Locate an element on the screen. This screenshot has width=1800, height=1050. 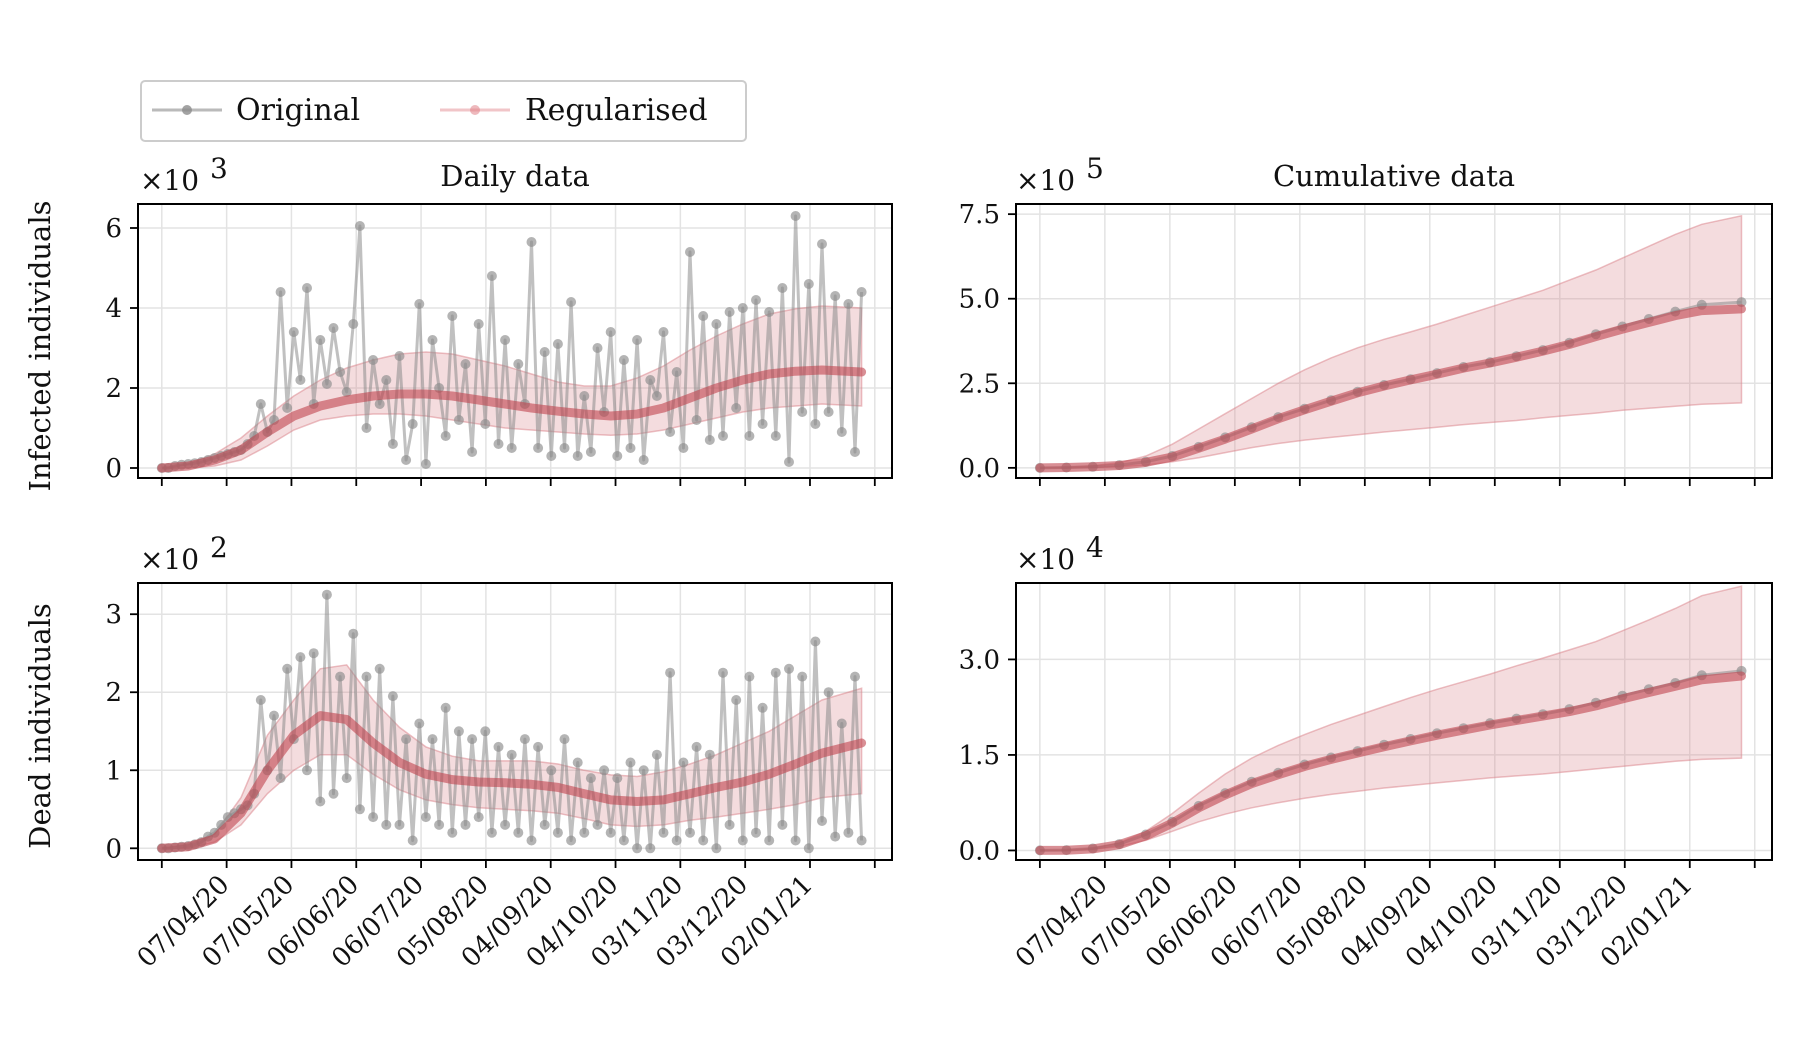
cumulative-infected-ytick-label: 2.5 is located at coordinates (979, 384).